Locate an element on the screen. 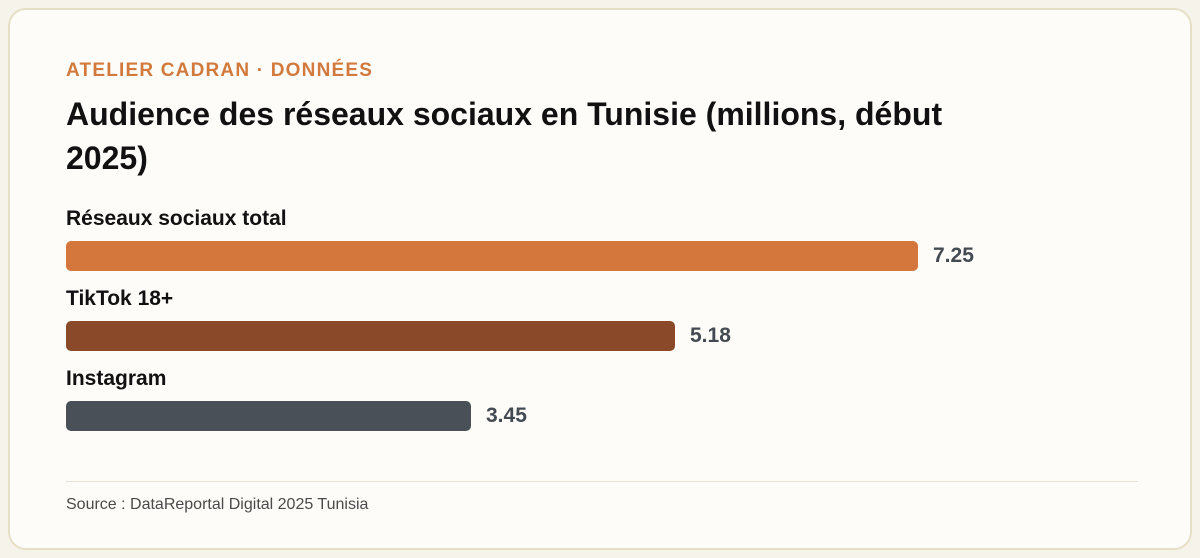  value-label: 3.45 is located at coordinates (506, 415).